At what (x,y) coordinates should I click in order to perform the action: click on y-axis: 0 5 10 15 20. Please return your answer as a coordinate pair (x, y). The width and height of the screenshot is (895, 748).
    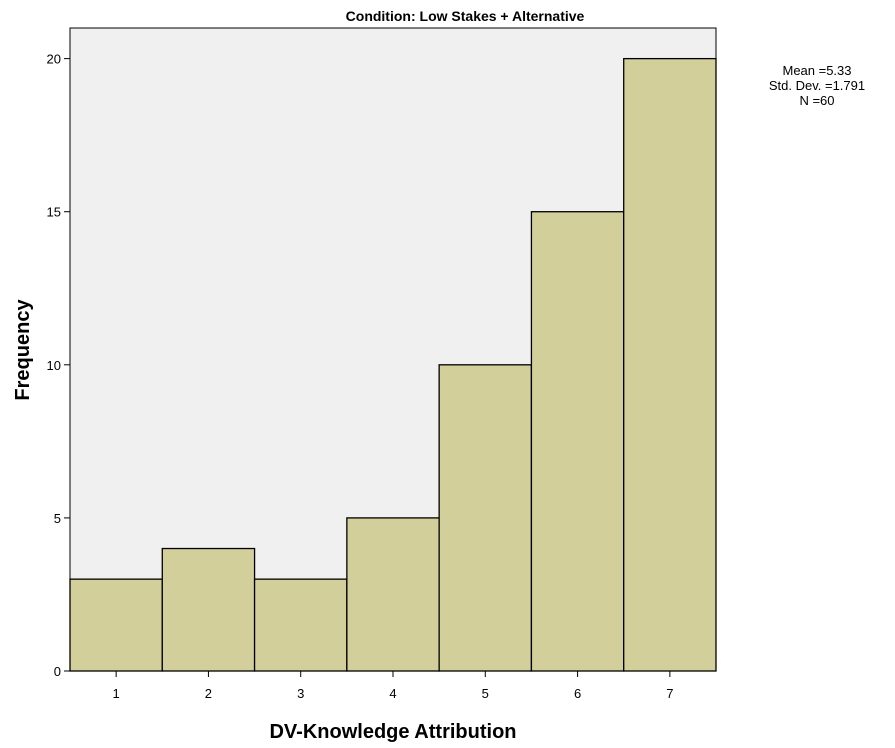
    Looking at the image, I should click on (58, 365).